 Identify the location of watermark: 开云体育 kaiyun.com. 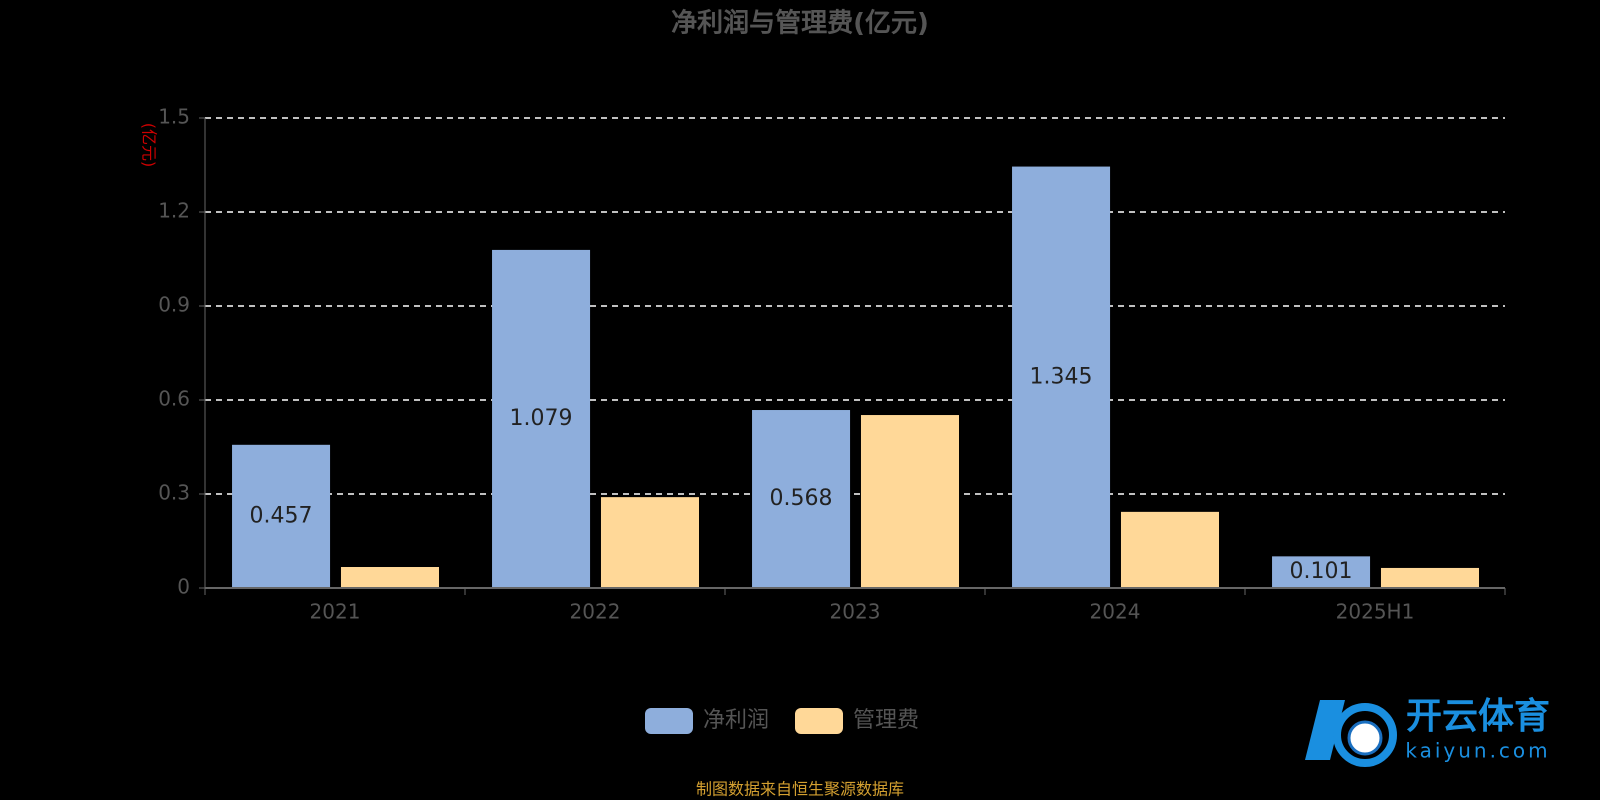
(1427, 731).